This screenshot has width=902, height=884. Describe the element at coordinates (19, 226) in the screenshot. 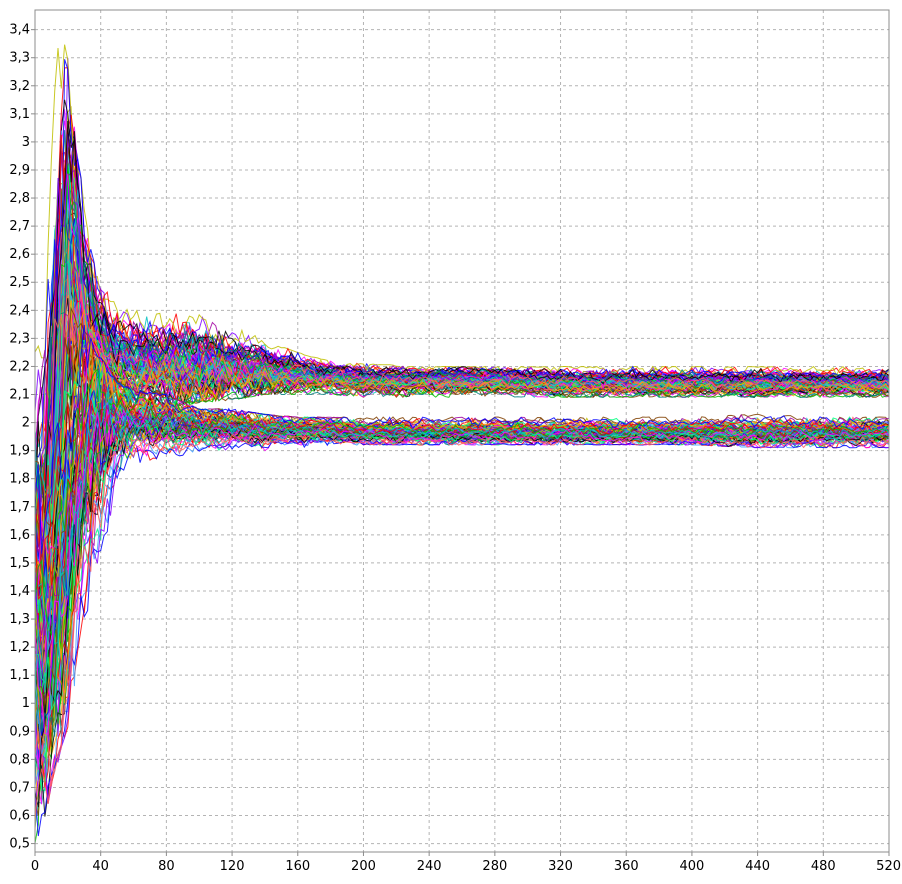

I see `y-tick-label: 2,7` at that location.